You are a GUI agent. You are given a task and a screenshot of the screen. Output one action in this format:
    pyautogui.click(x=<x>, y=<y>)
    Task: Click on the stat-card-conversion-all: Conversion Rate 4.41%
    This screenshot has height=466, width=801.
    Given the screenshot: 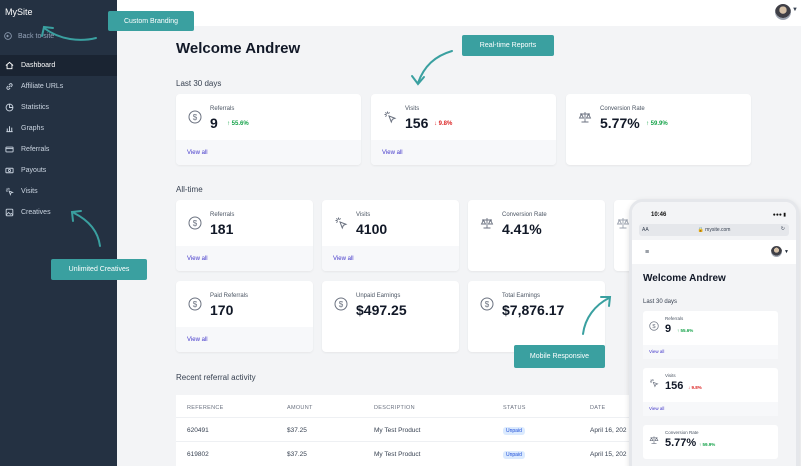 What is the action you would take?
    pyautogui.click(x=536, y=235)
    